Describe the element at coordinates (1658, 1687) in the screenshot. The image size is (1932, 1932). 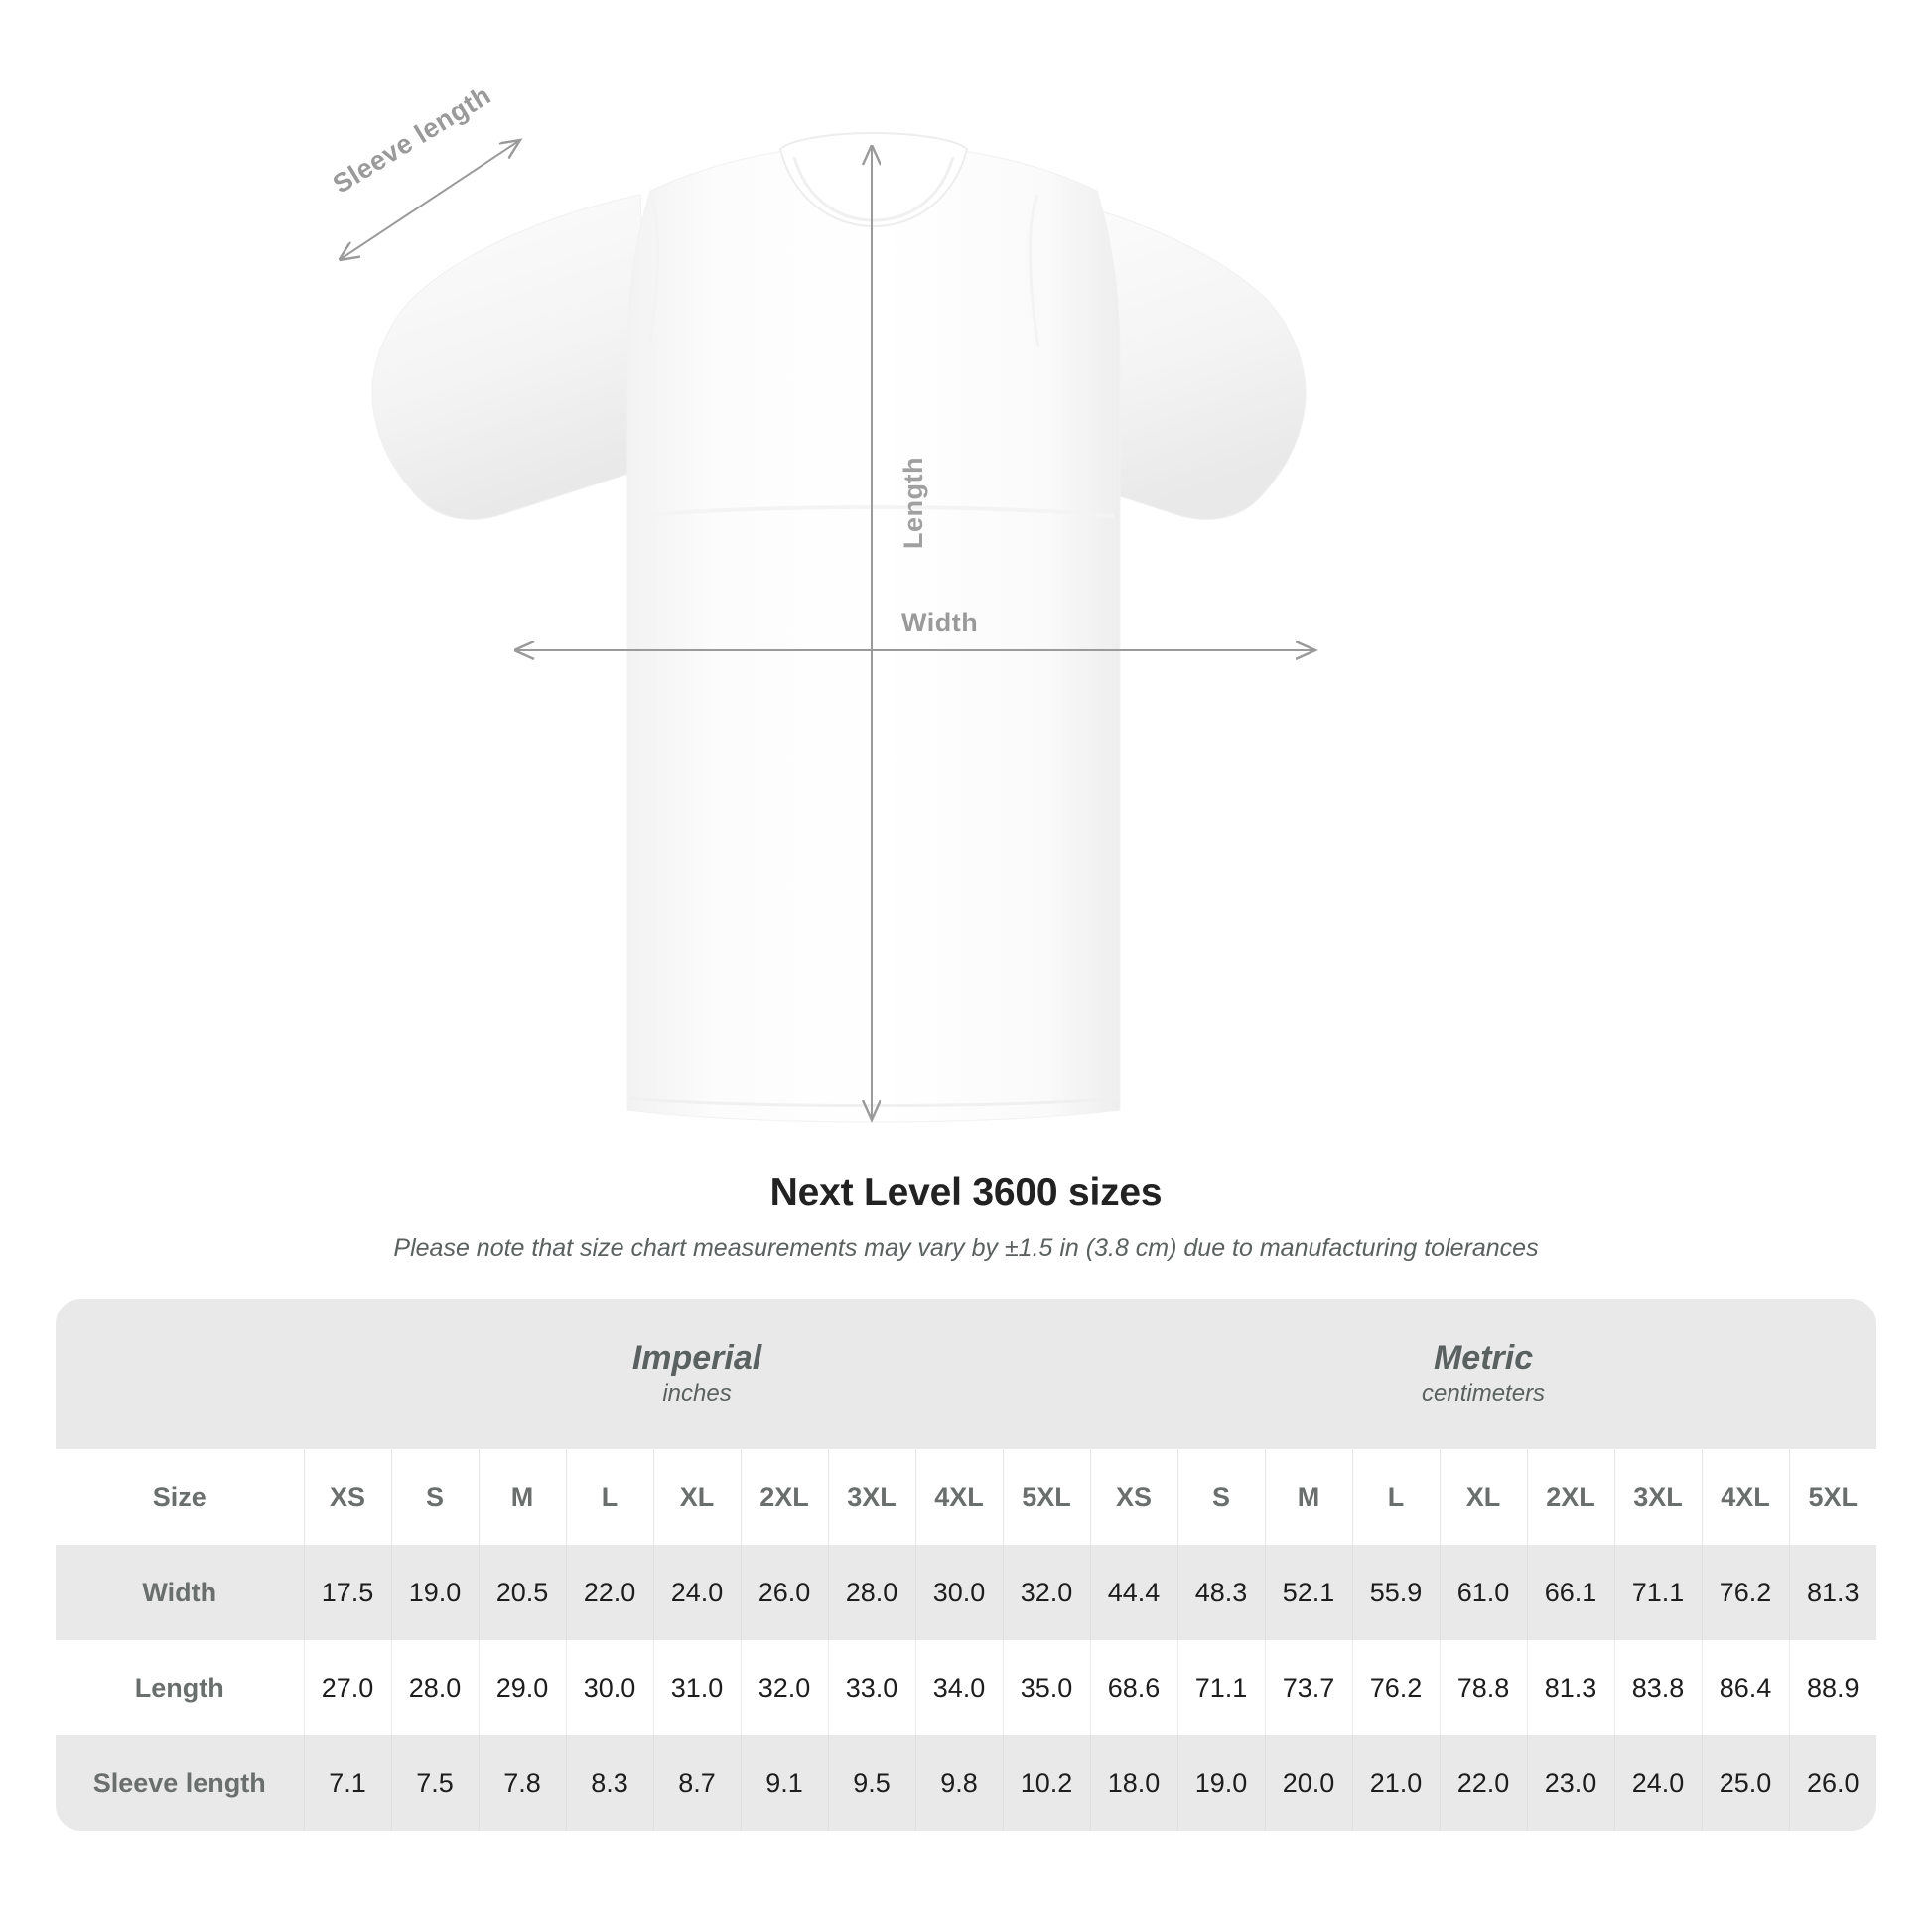
I see `cell-length-metric-3xl: 83.8` at that location.